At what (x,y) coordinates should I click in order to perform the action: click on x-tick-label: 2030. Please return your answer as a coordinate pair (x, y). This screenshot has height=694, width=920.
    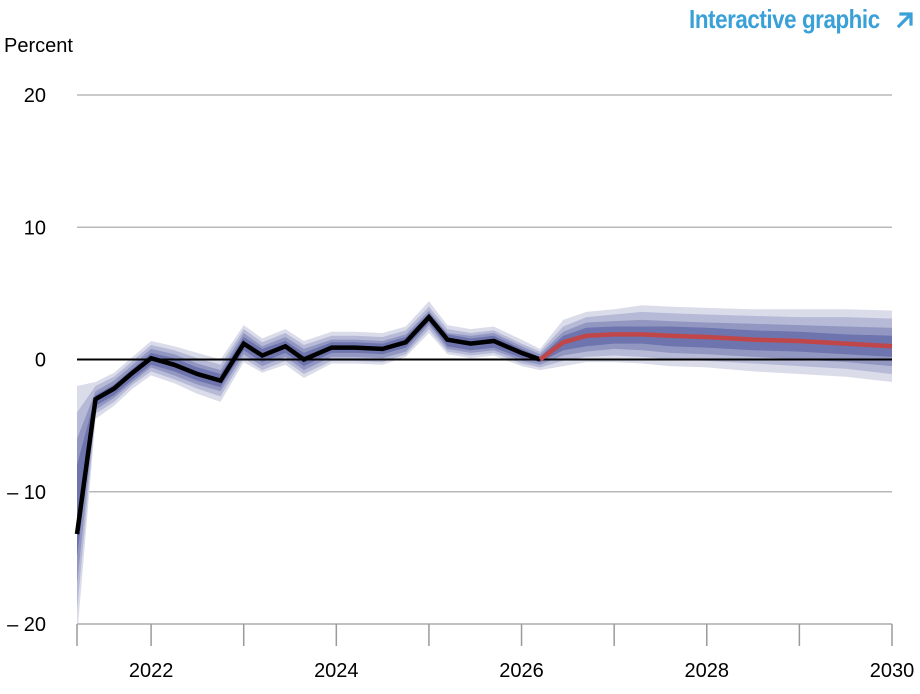
    Looking at the image, I should click on (892, 671).